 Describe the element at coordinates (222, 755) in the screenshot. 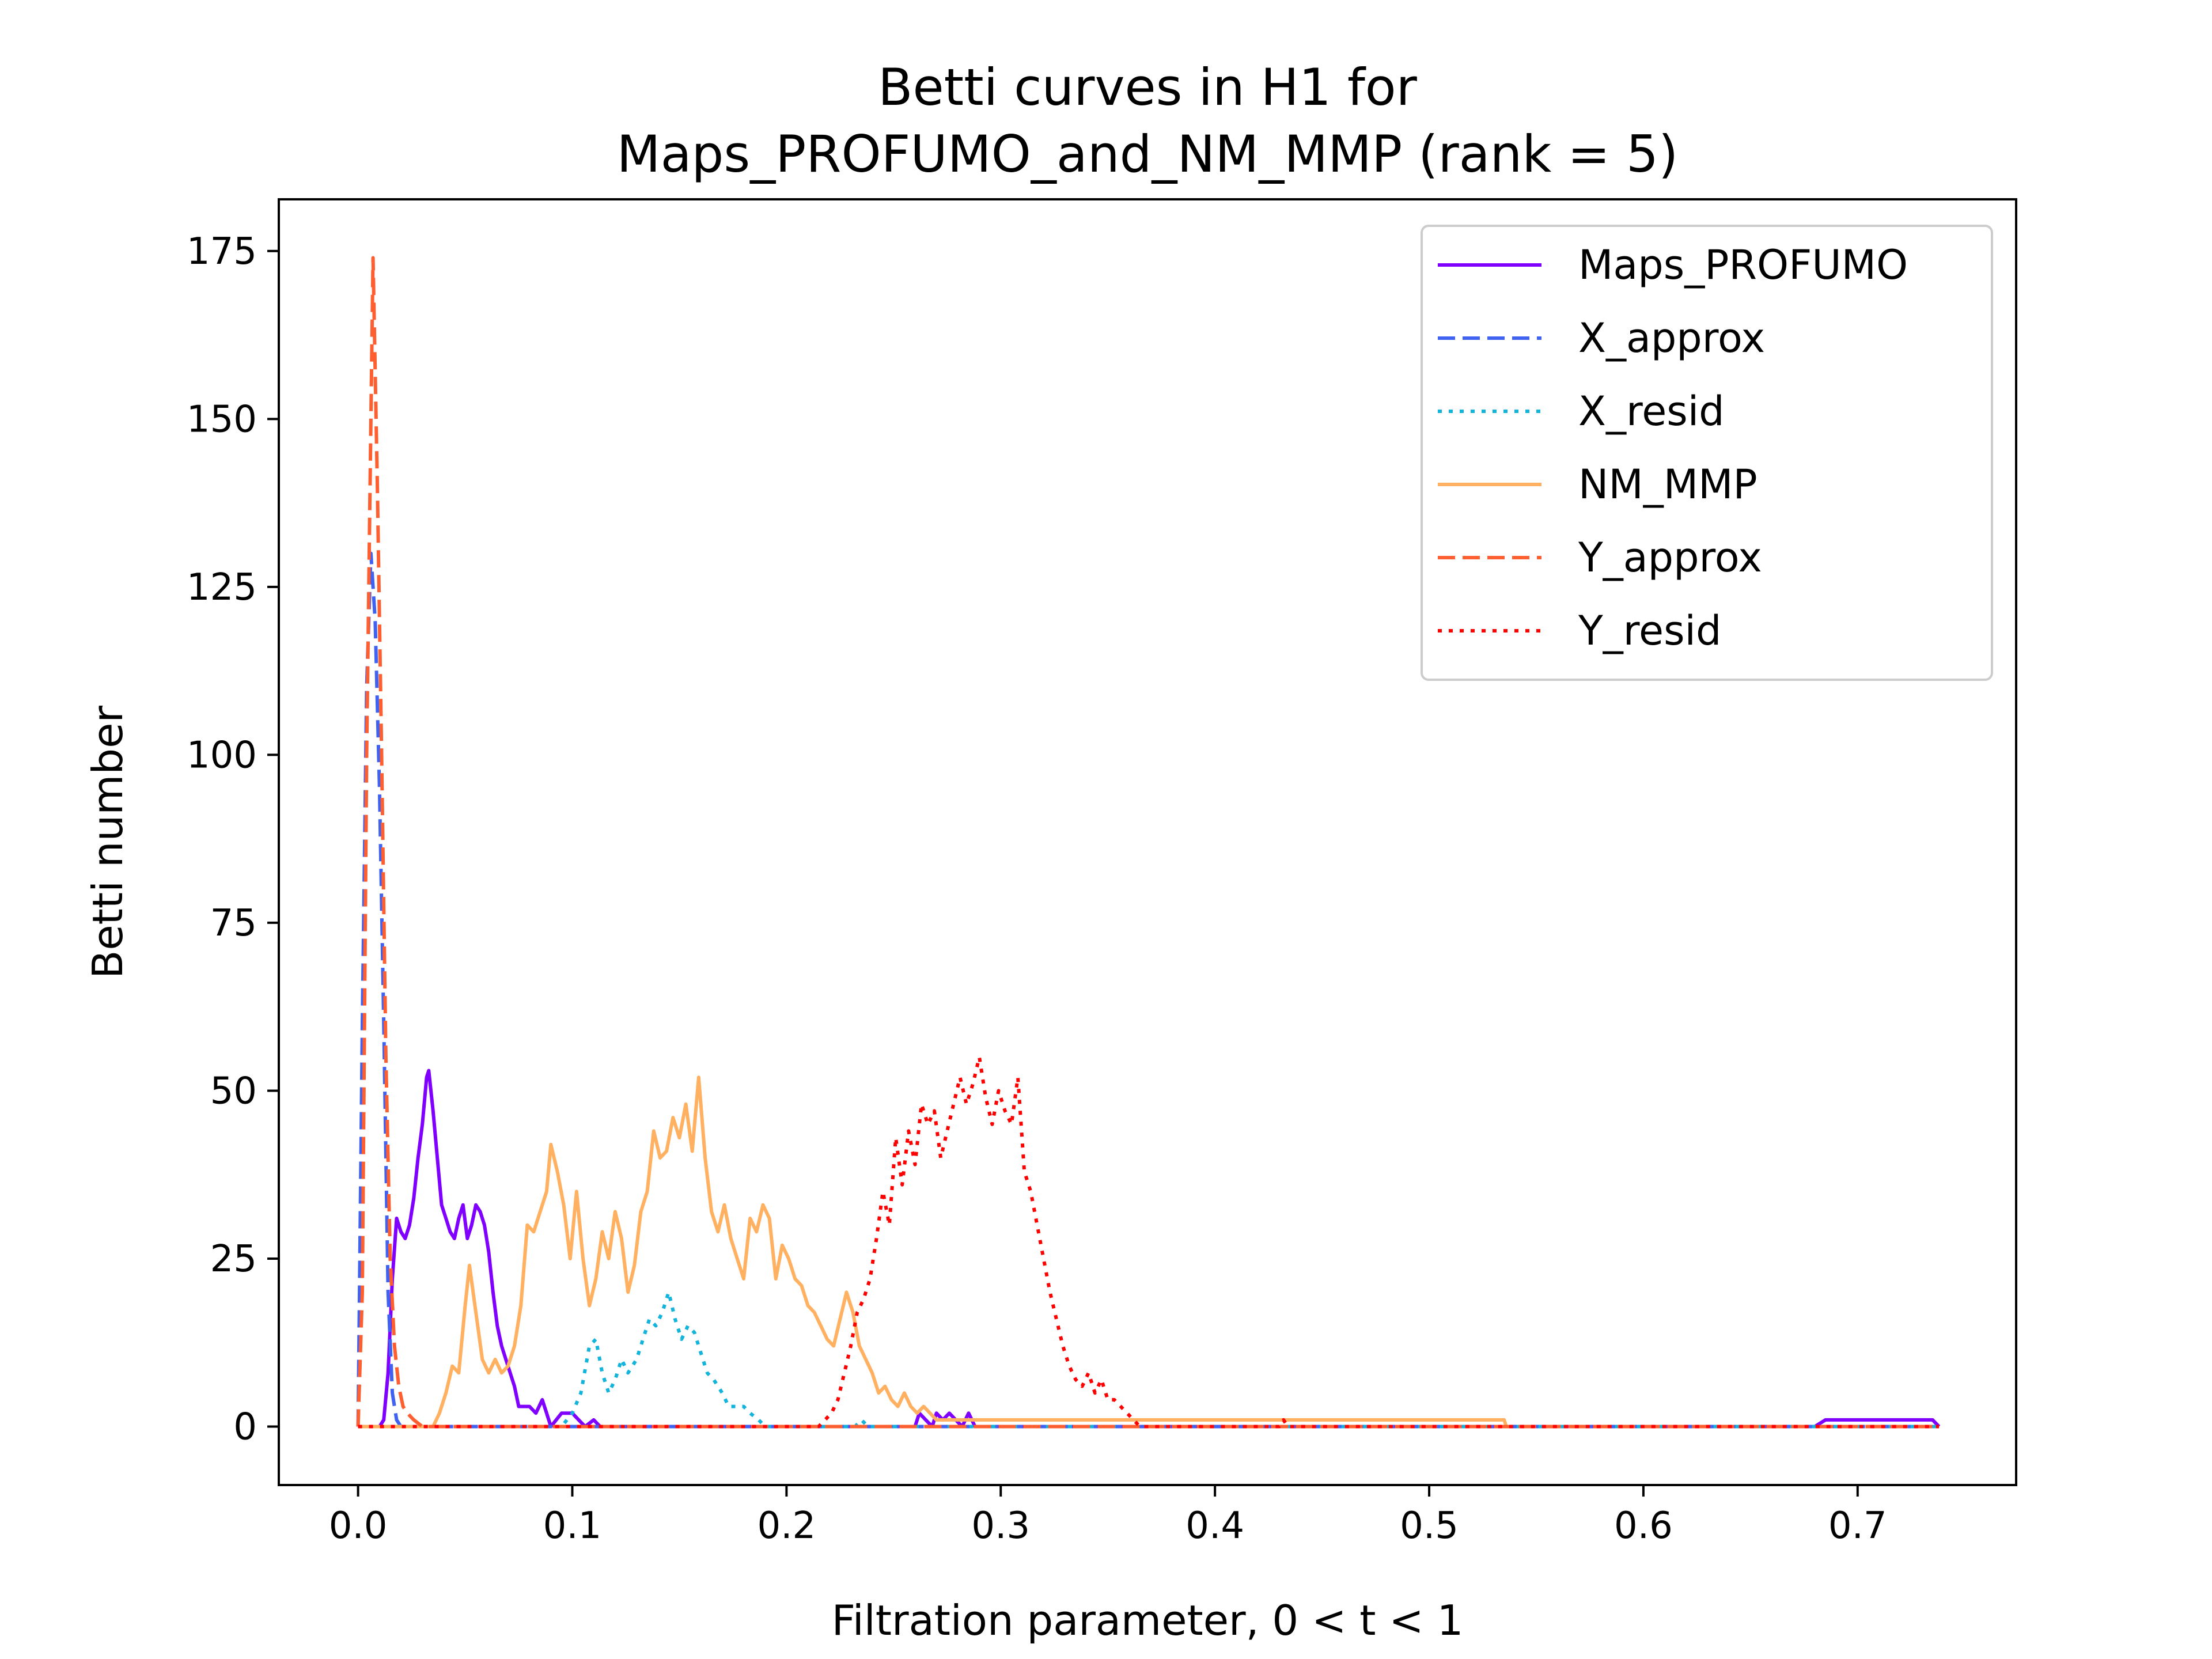

I see `y-tick-label: 100` at that location.